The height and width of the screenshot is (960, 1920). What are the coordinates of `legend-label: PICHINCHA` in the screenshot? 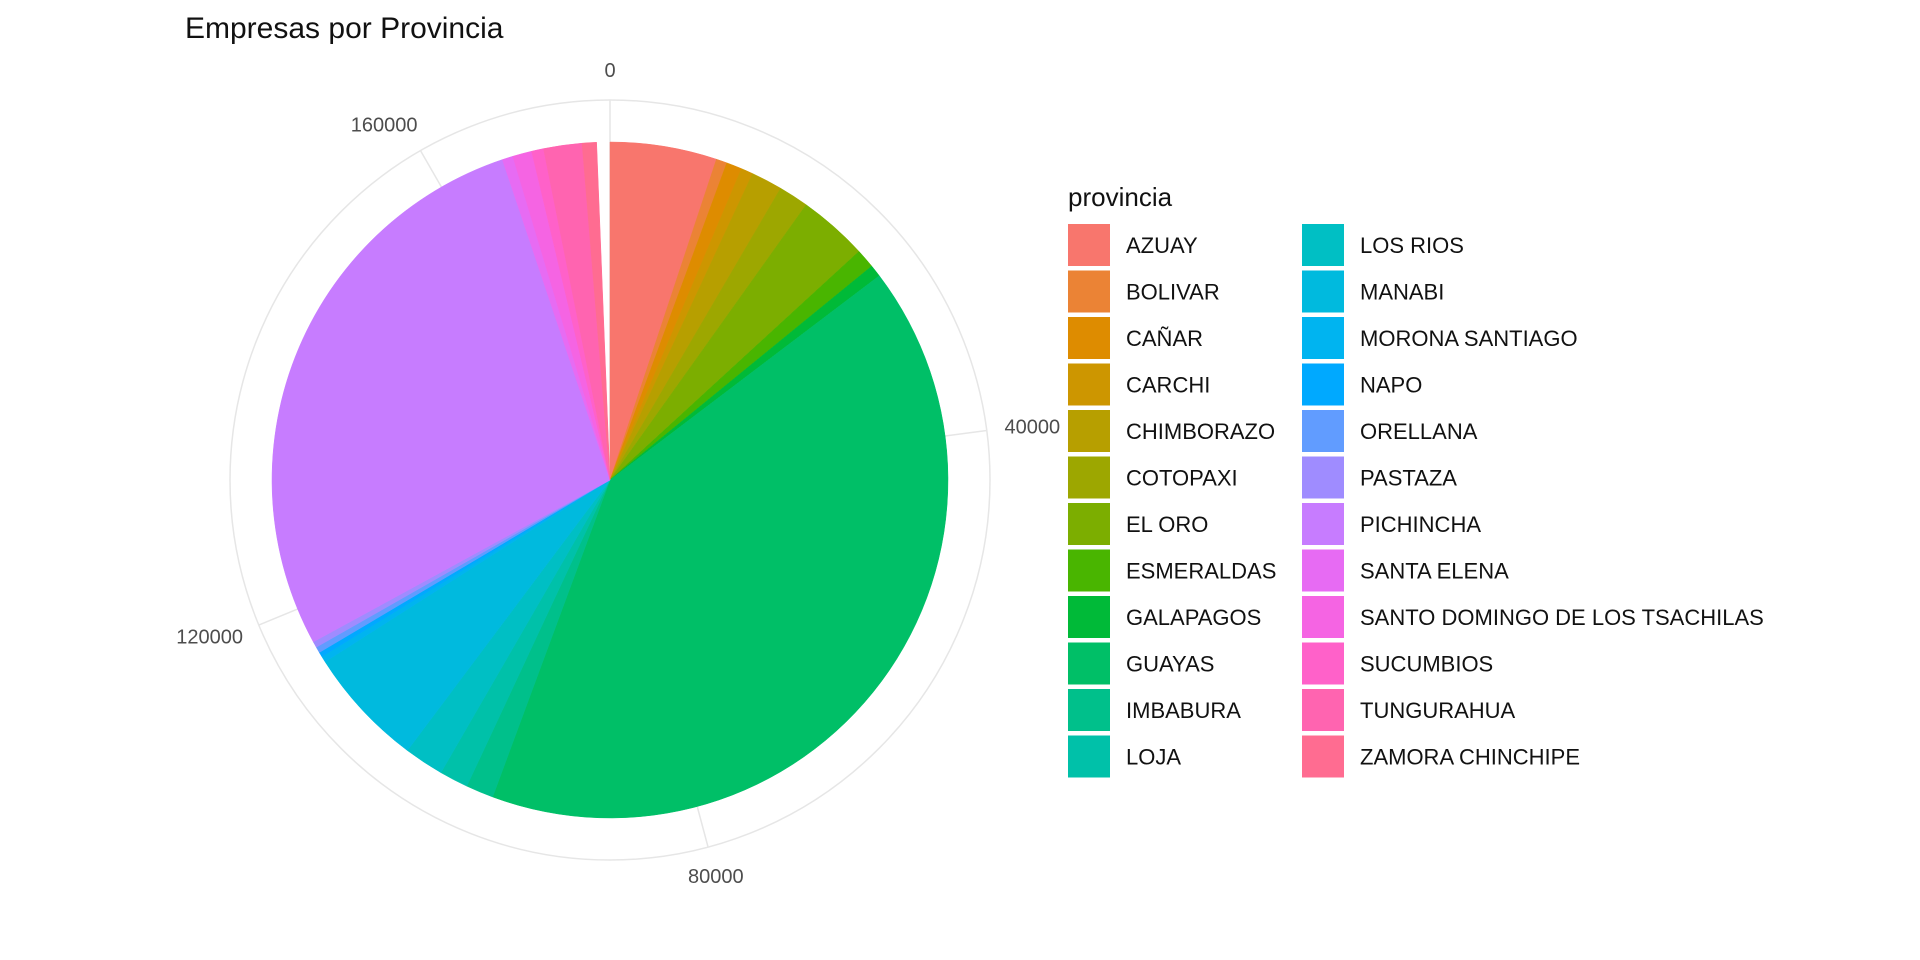 It's located at (1420, 524).